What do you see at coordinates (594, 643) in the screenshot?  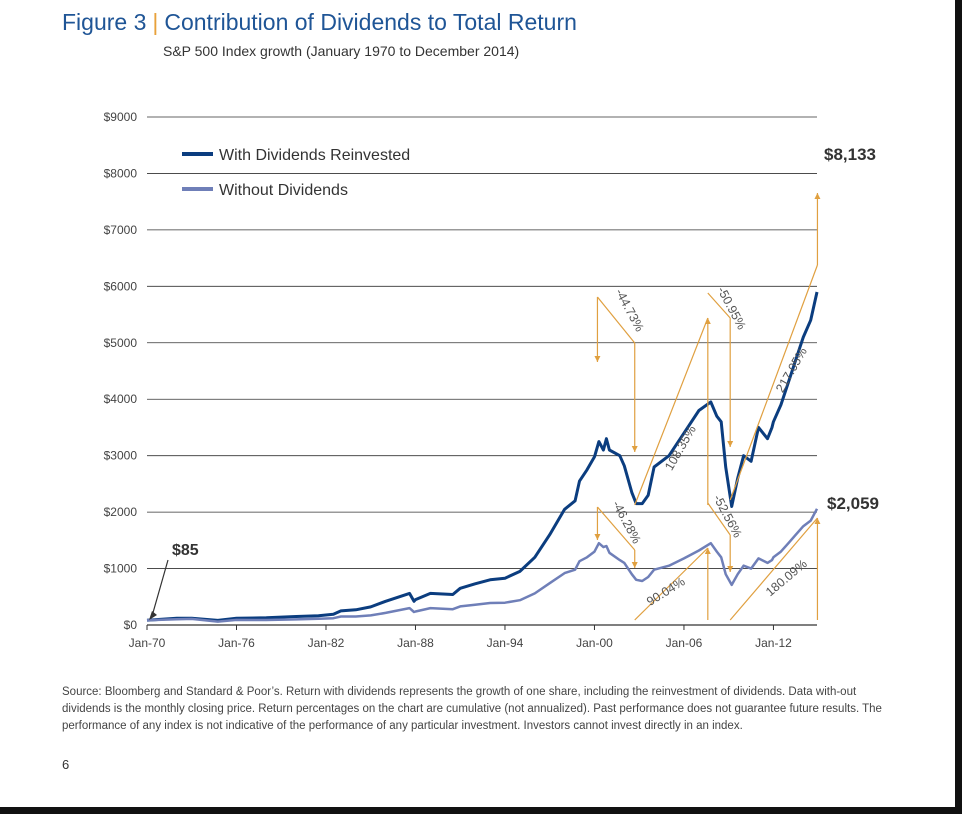 I see `x-tick-label: Jan-00` at bounding box center [594, 643].